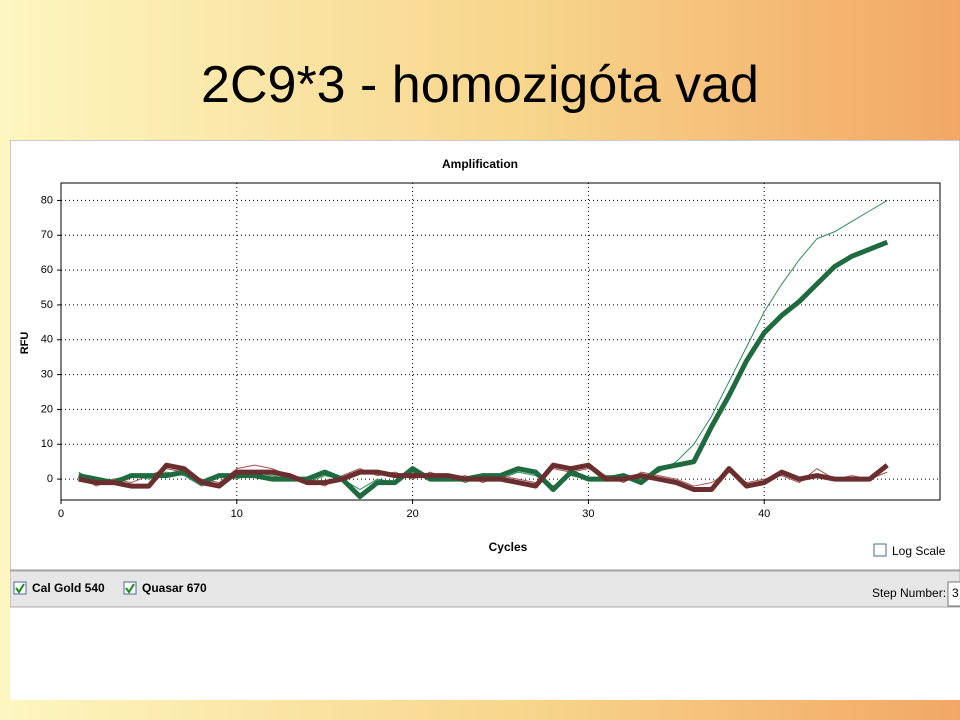  I want to click on y-tick-label: 30, so click(47, 374).